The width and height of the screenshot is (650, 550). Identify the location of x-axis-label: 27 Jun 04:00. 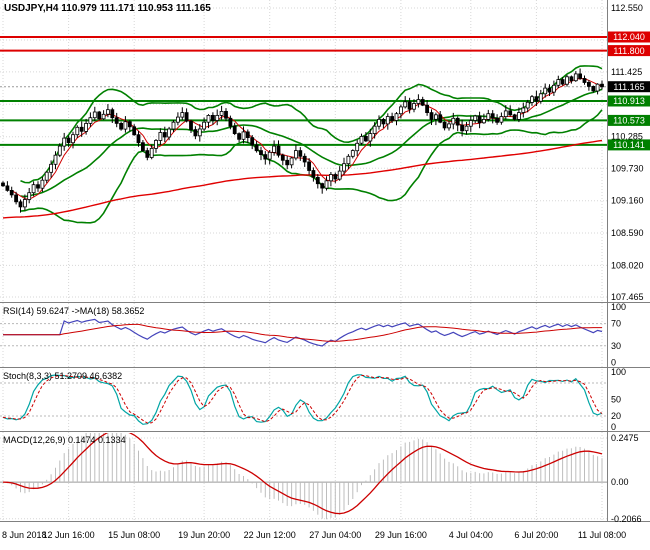
(335, 535).